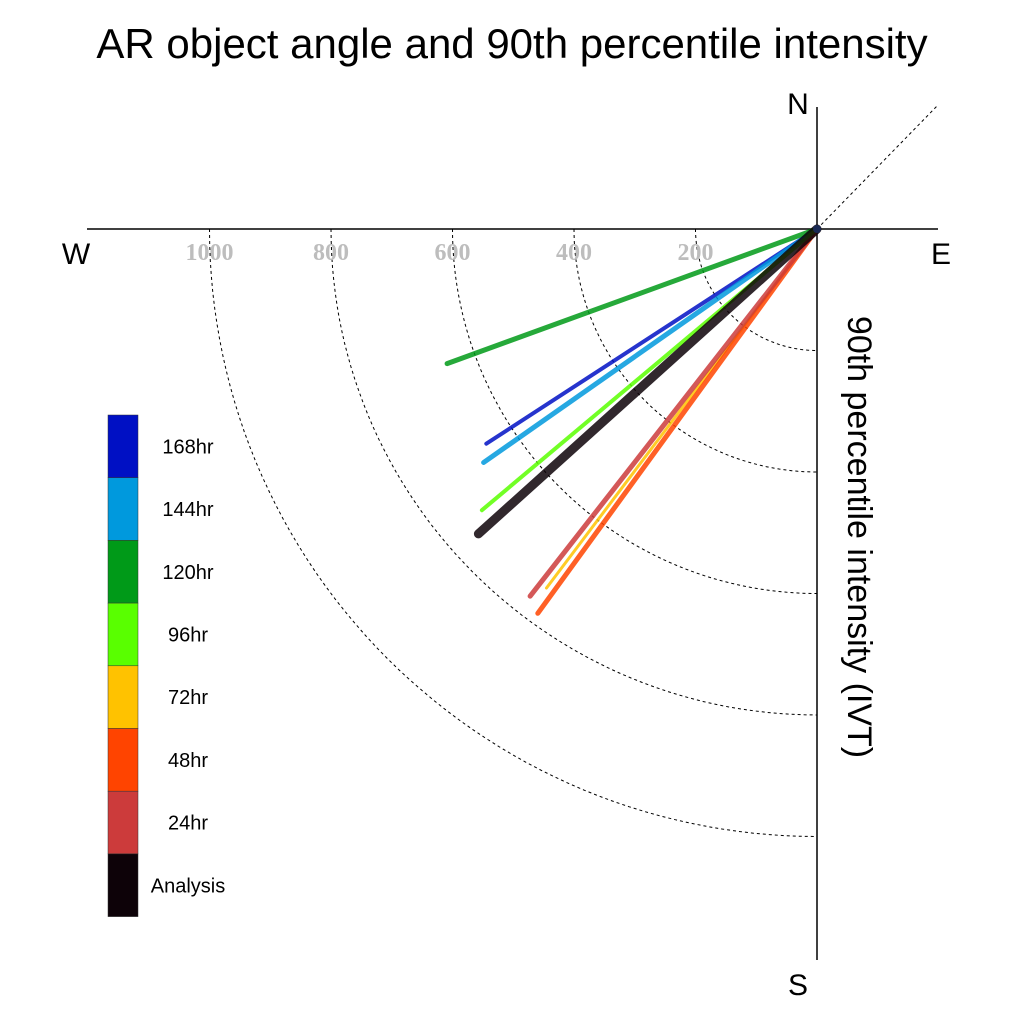 The height and width of the screenshot is (1024, 1024). I want to click on radial-tick-600: 600, so click(453, 253).